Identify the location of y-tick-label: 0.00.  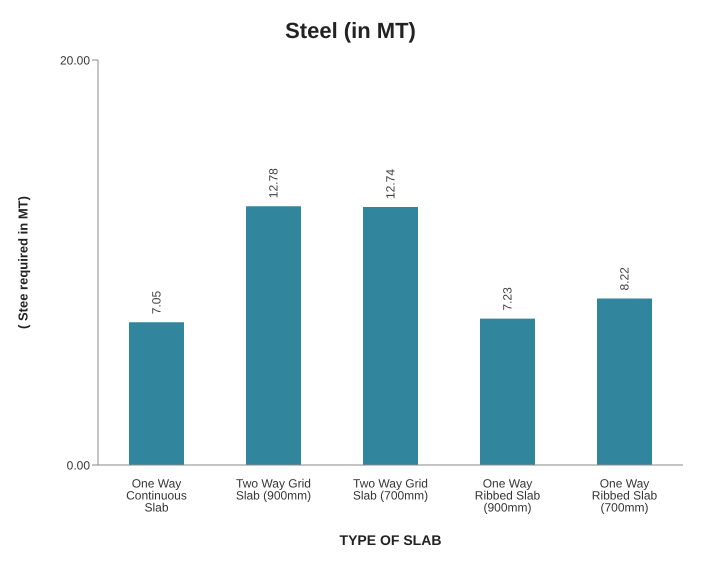
(78, 465).